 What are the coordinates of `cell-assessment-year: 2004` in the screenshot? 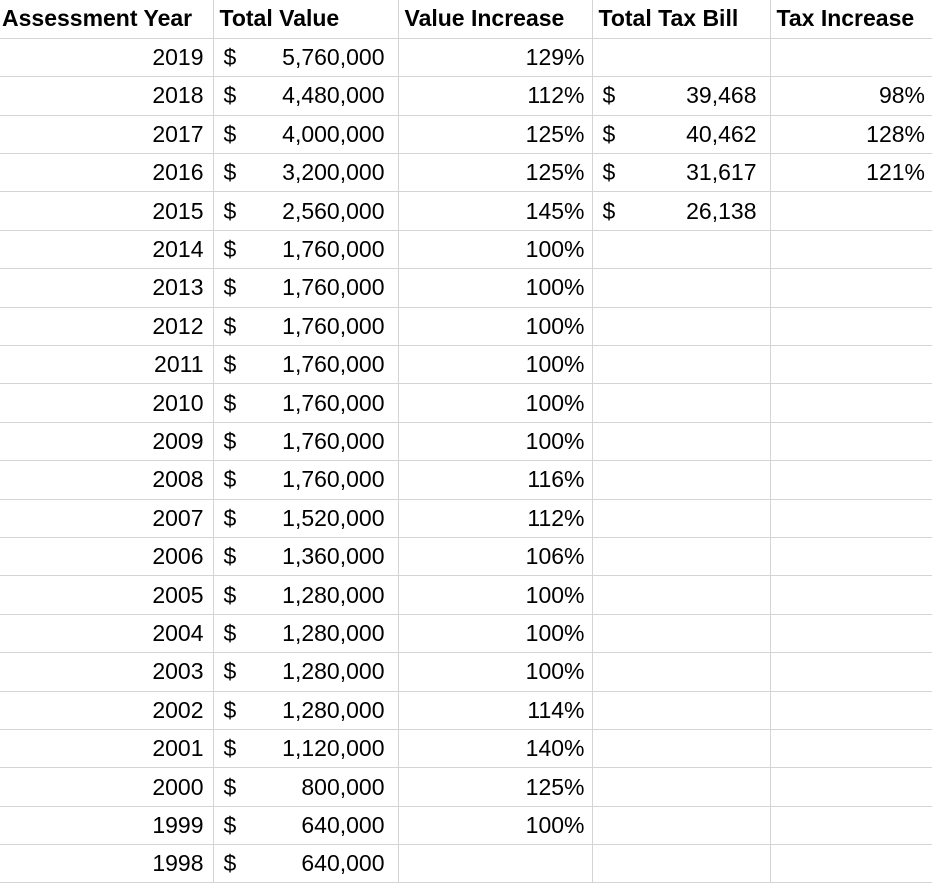 It's located at (107, 634).